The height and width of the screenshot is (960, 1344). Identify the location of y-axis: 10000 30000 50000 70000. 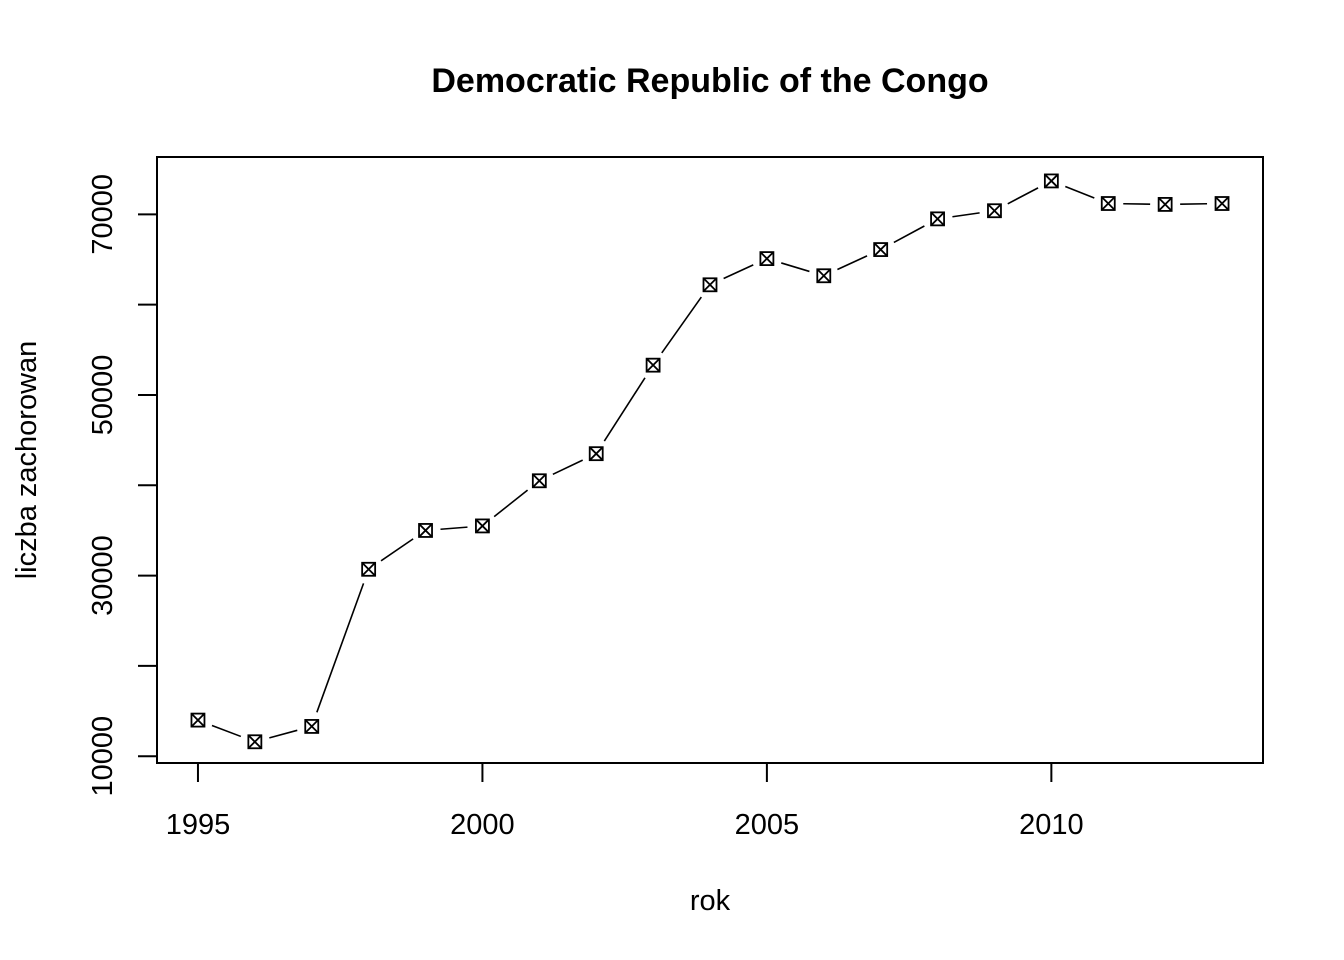
(122, 485).